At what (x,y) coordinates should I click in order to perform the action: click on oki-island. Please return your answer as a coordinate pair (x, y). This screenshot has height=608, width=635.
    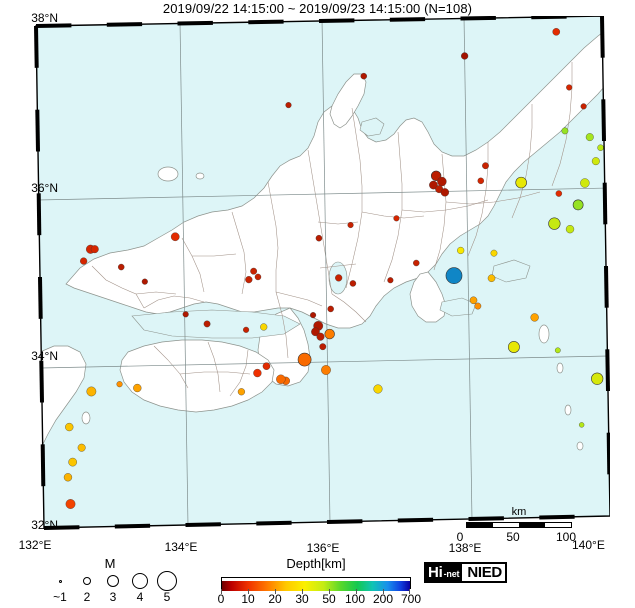
    Looking at the image, I should click on (168, 174).